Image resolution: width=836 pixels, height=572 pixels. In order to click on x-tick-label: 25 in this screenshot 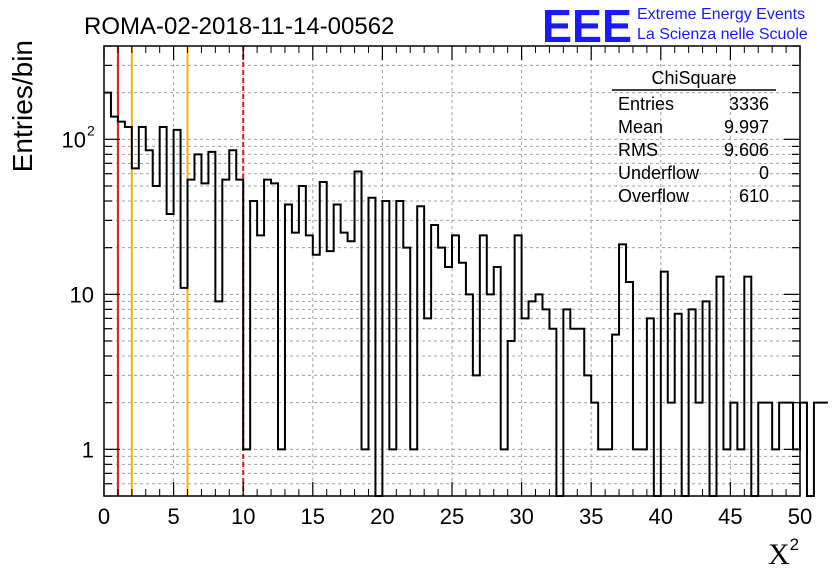, I will do `click(452, 516)`.